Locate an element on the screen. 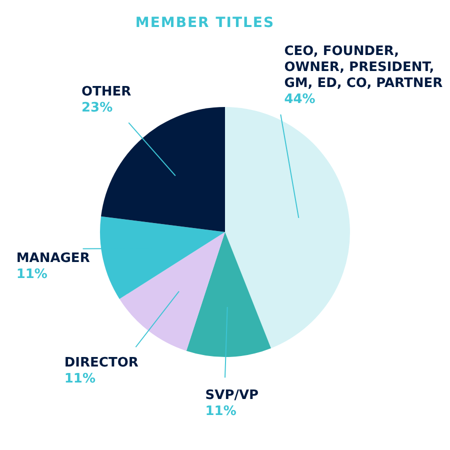  slice-label: CEO, FOUNDER, OWNER, PRESIDENT, GM, ED, CO, PARTNER is located at coordinates (363, 67).